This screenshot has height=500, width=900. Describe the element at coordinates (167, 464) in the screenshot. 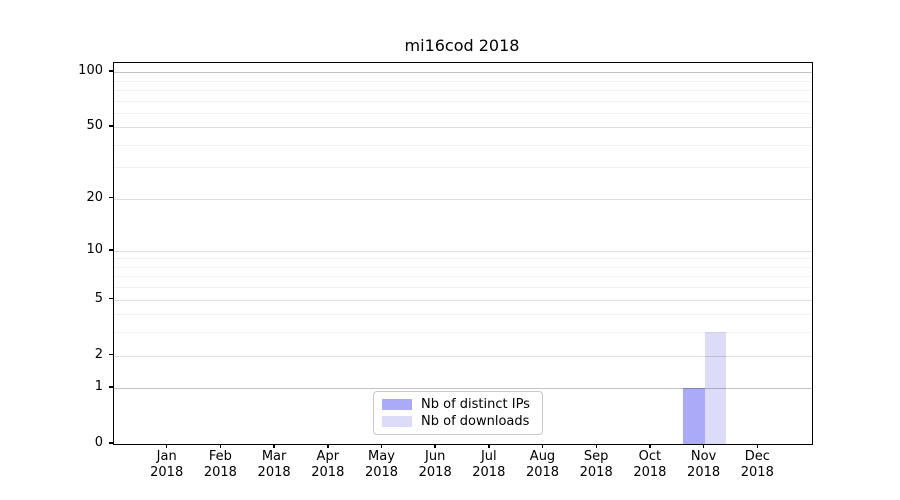

I see `x-axis-tick-label-jan: Jan 2018` at that location.